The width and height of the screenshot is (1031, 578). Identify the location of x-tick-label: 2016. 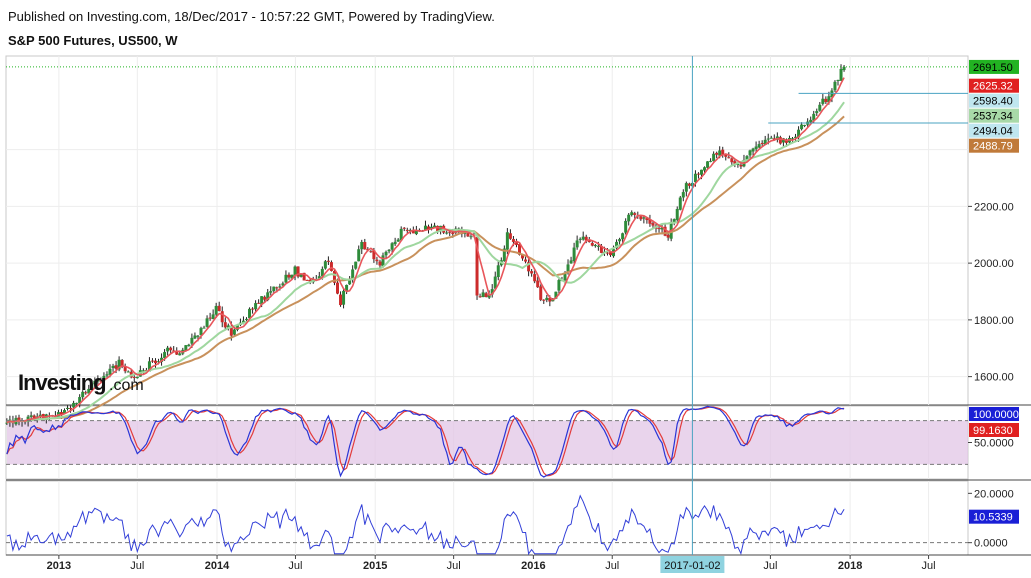
(533, 566).